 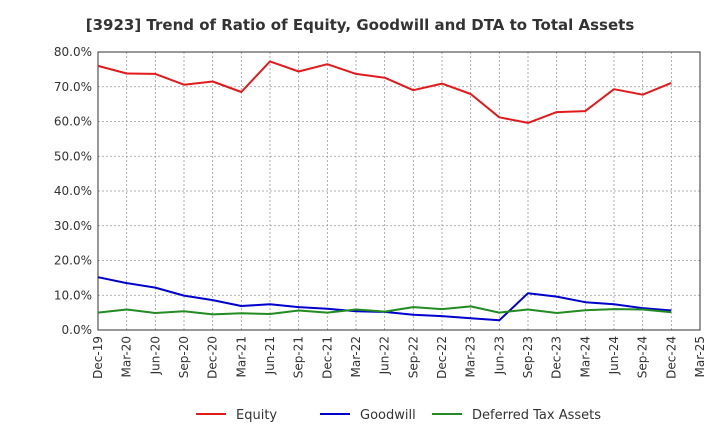 What do you see at coordinates (614, 355) in the screenshot?
I see `x-tick-label: Jun-24` at bounding box center [614, 355].